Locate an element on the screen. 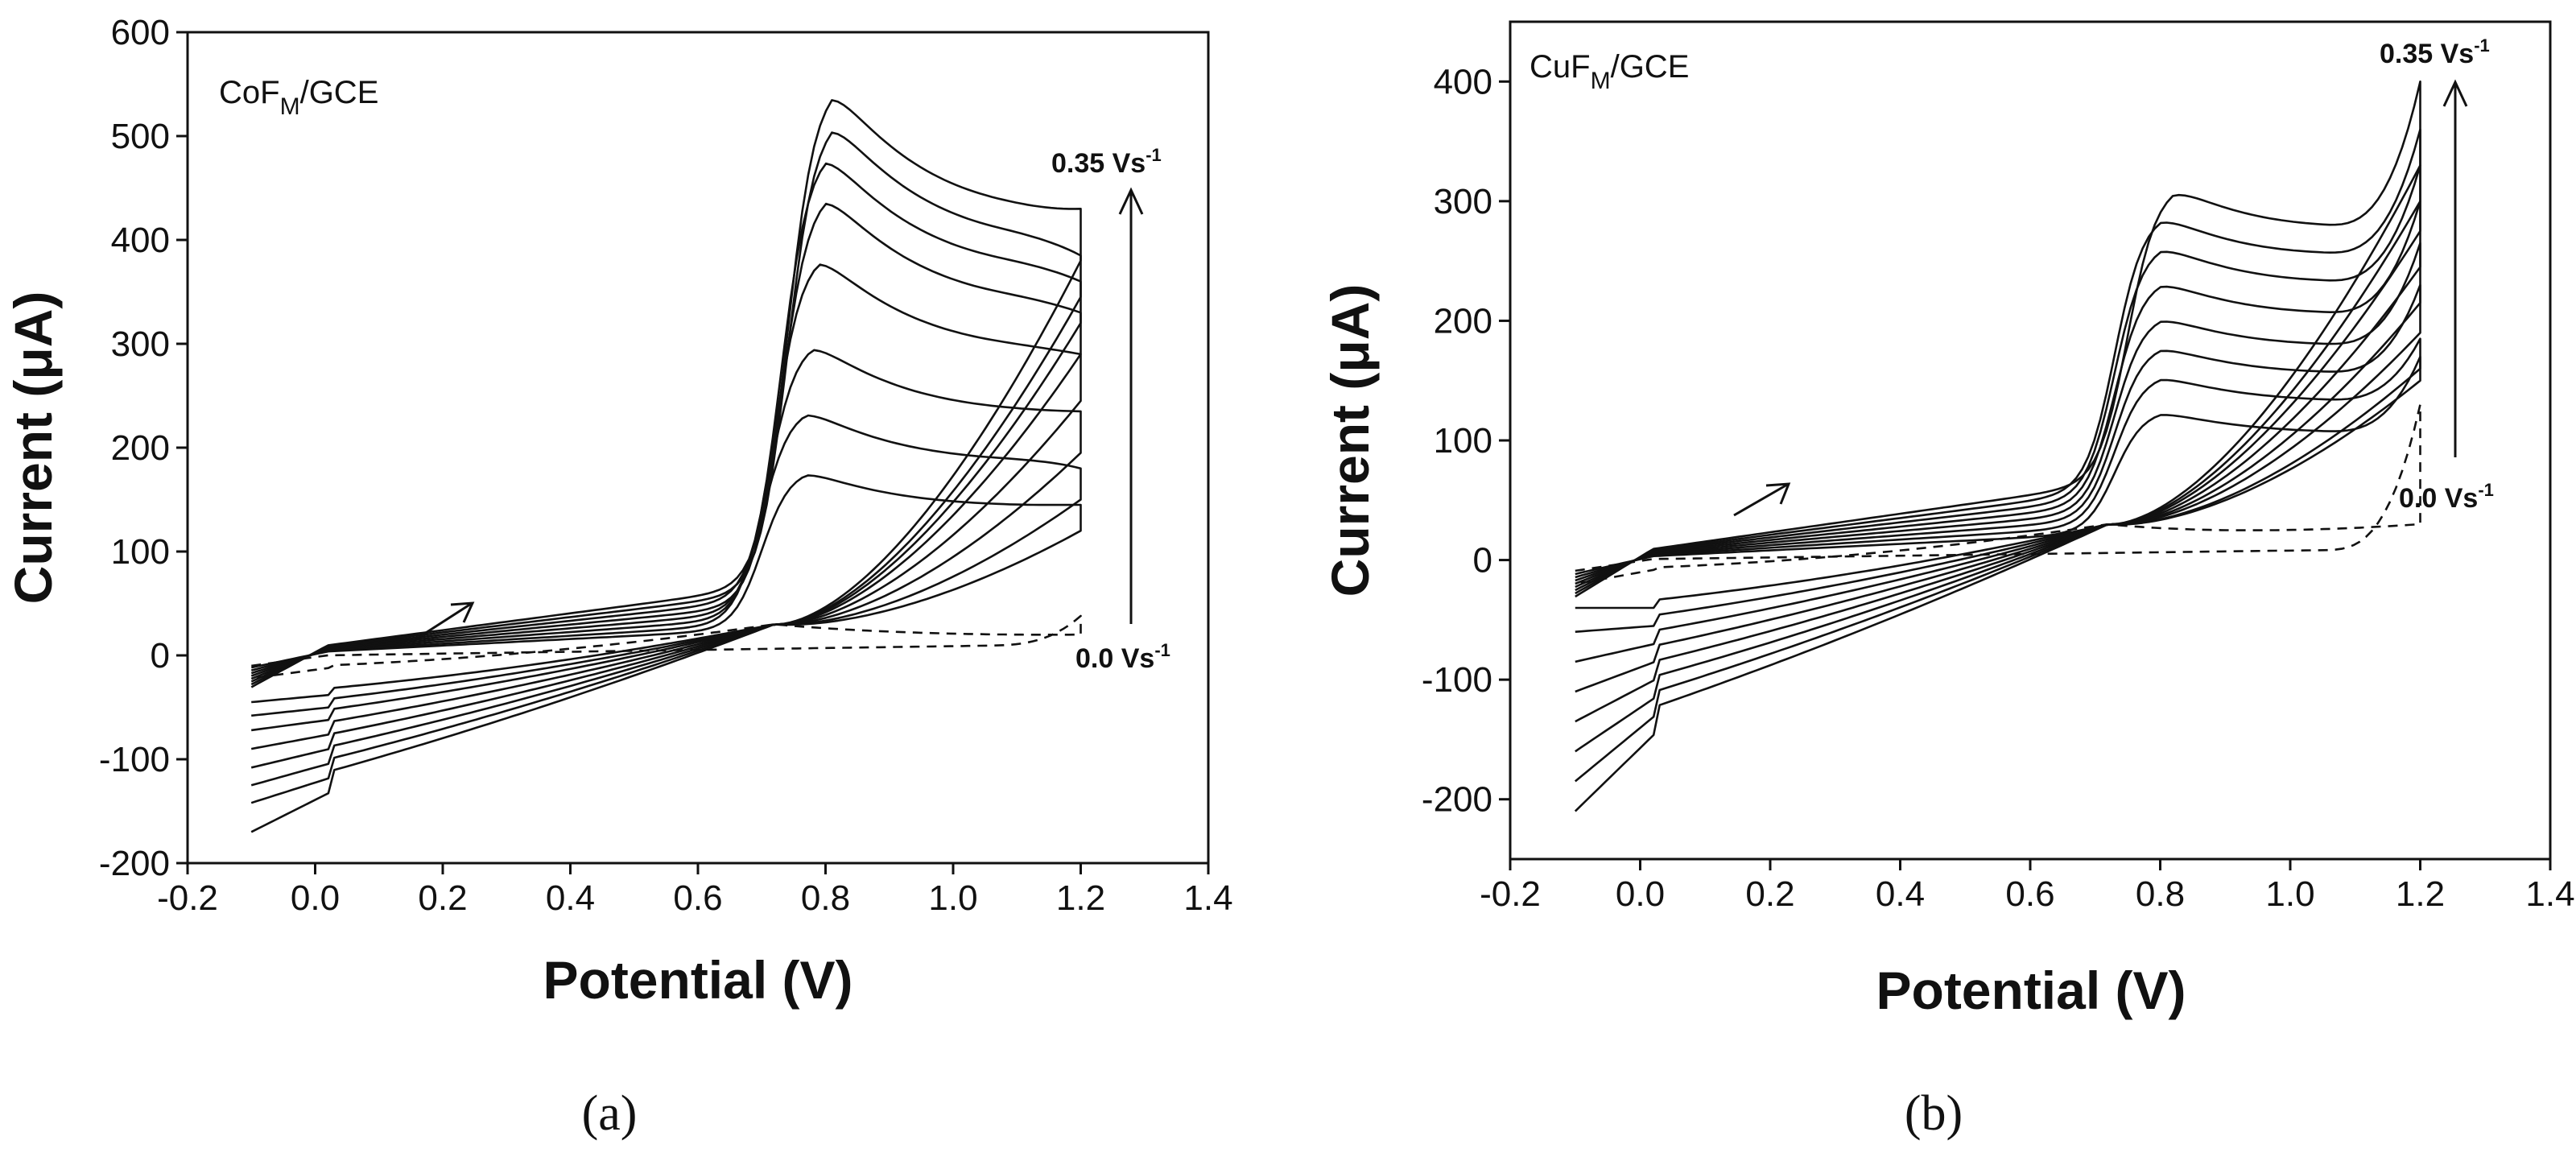 This screenshot has height=1157, width=2576. y-tick-label-b-4: 200 is located at coordinates (1463, 321).